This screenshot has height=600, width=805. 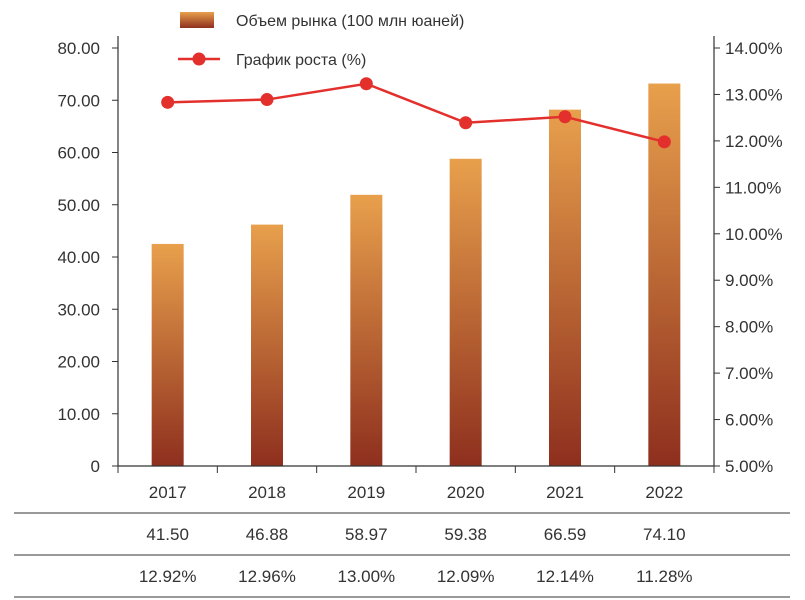 I want to click on table-cell-volume: 58.97, so click(x=366, y=534).